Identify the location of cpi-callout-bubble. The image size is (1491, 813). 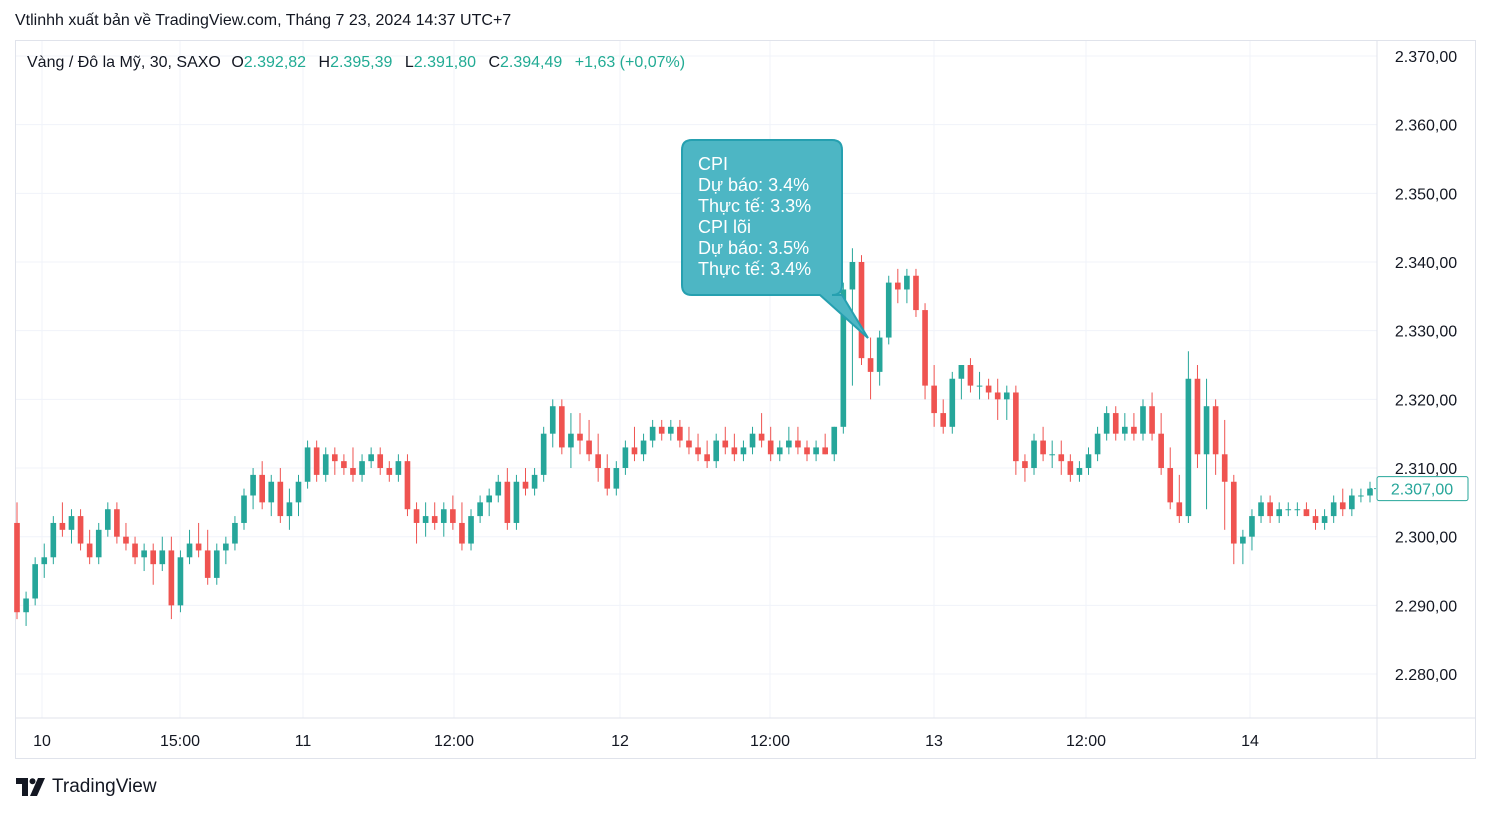
(780, 243).